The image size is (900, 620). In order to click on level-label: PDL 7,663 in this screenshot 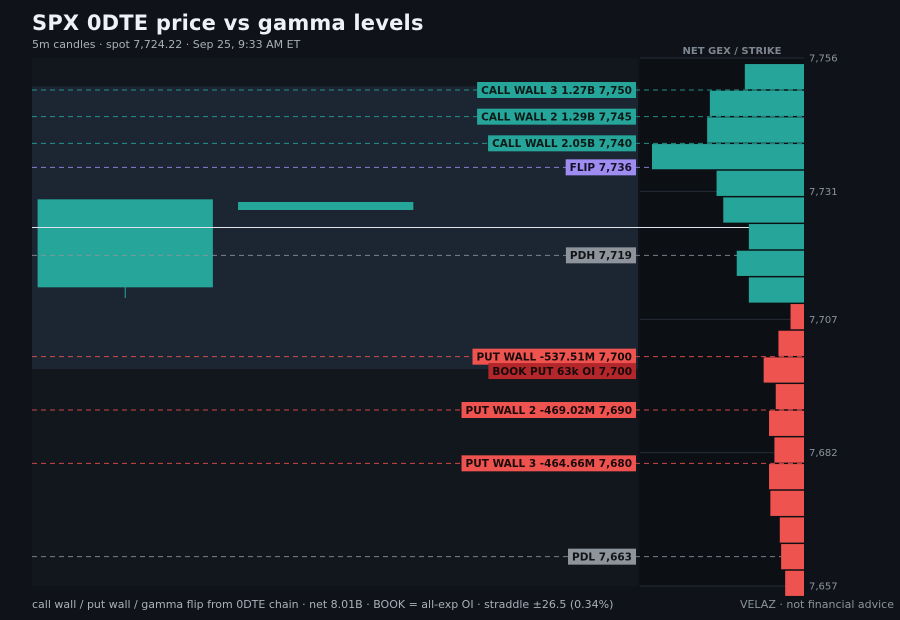, I will do `click(602, 557)`.